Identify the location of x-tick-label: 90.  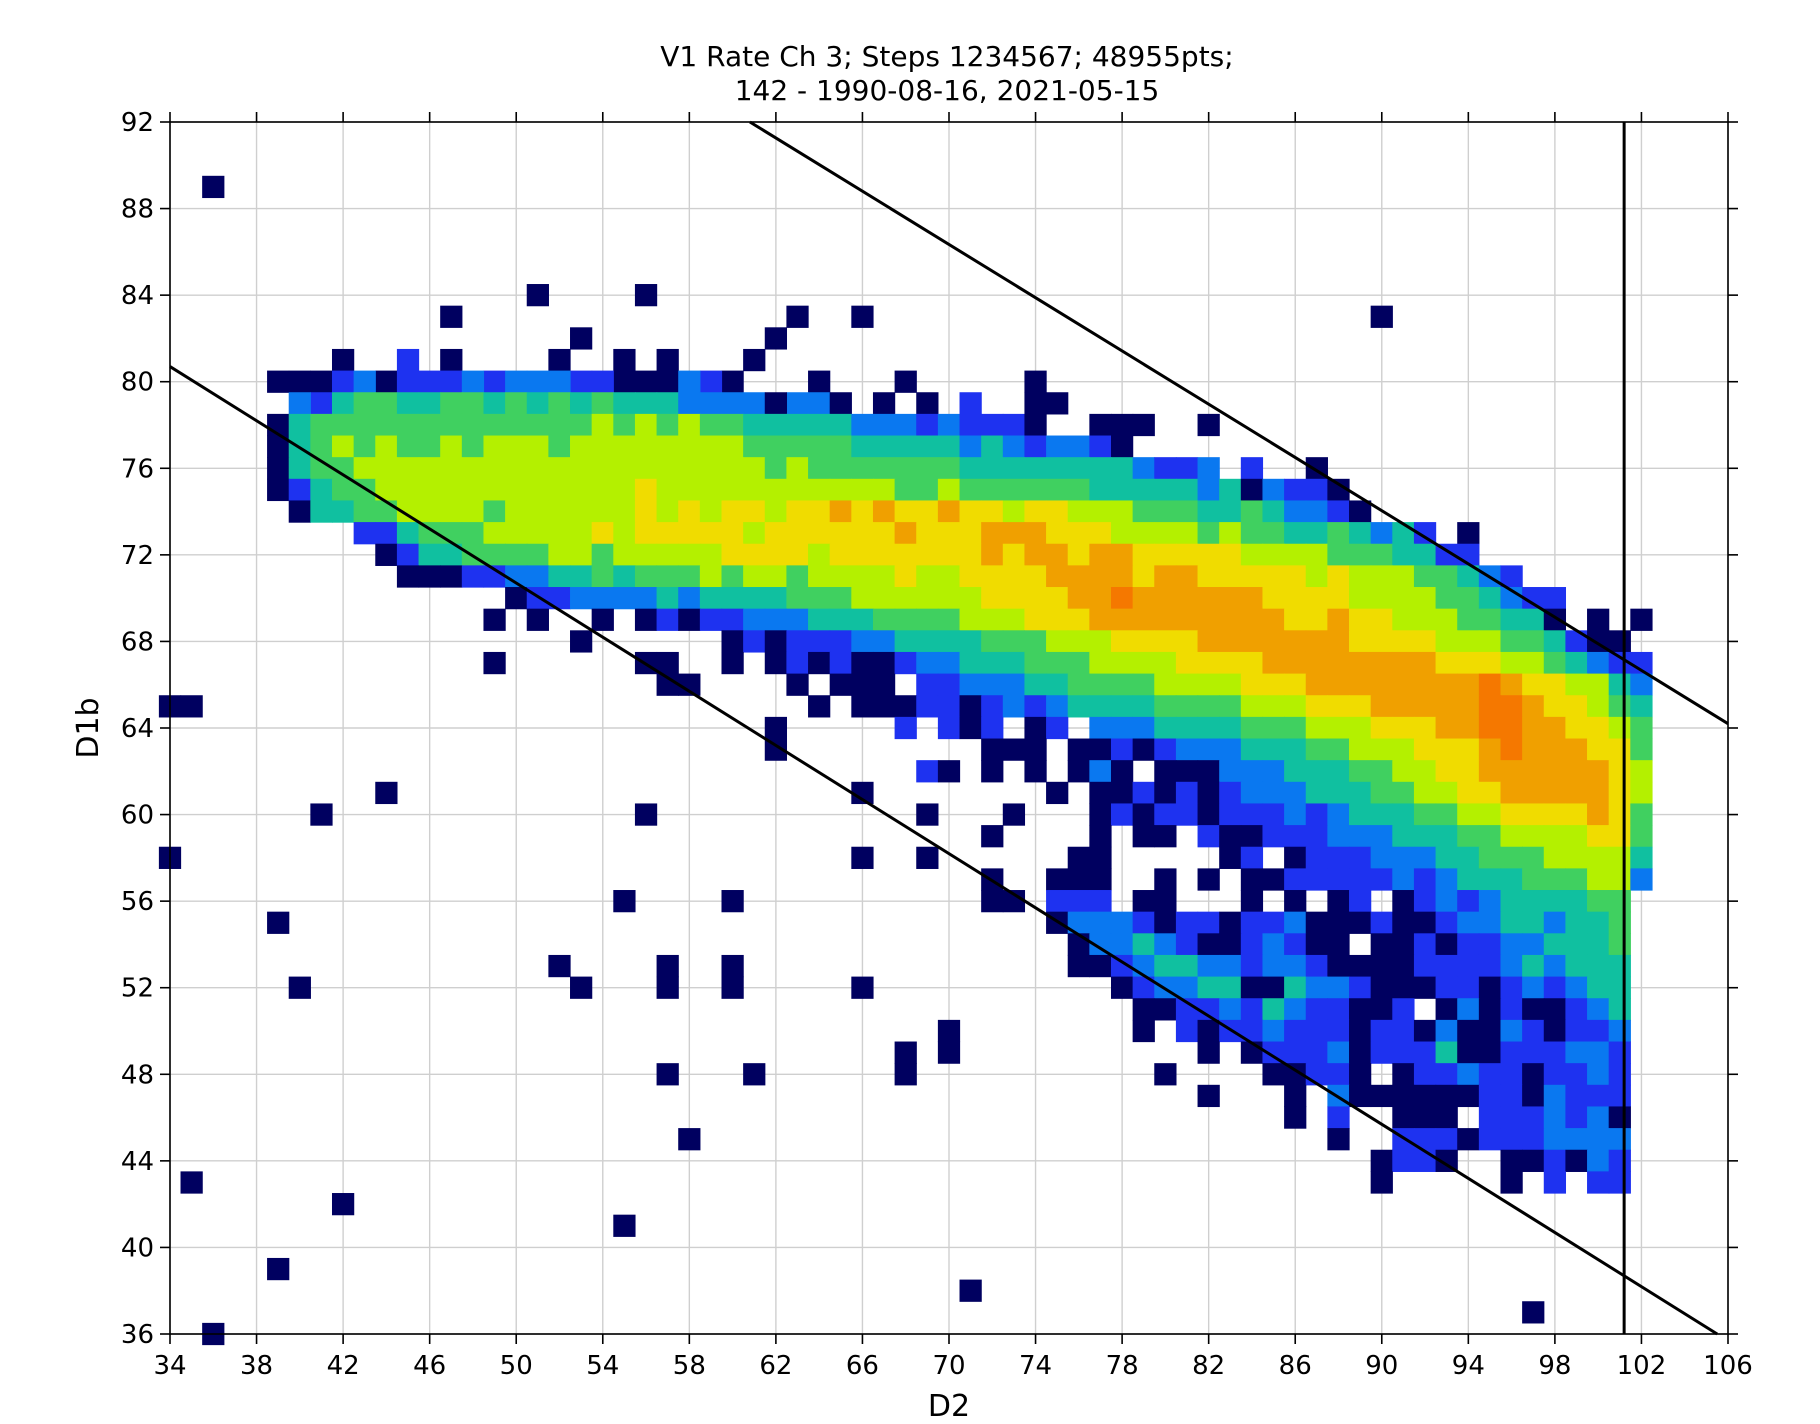
(1381, 1366).